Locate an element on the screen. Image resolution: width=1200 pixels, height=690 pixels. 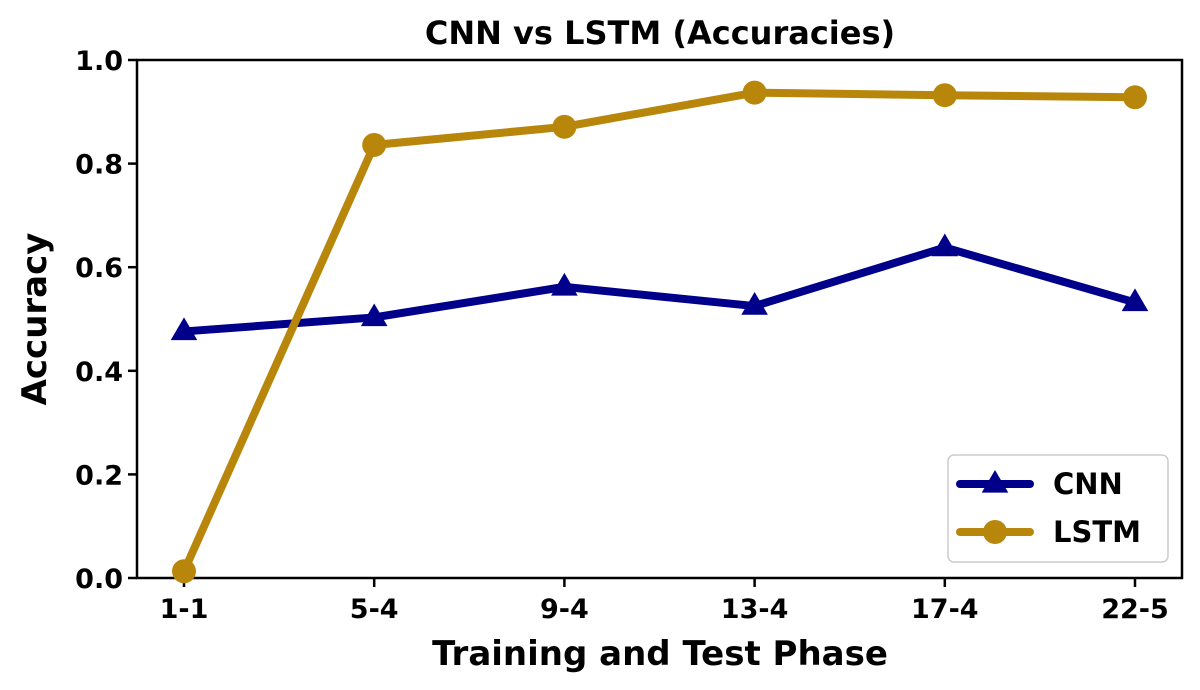
x-tick-label: 5-4 is located at coordinates (374, 609).